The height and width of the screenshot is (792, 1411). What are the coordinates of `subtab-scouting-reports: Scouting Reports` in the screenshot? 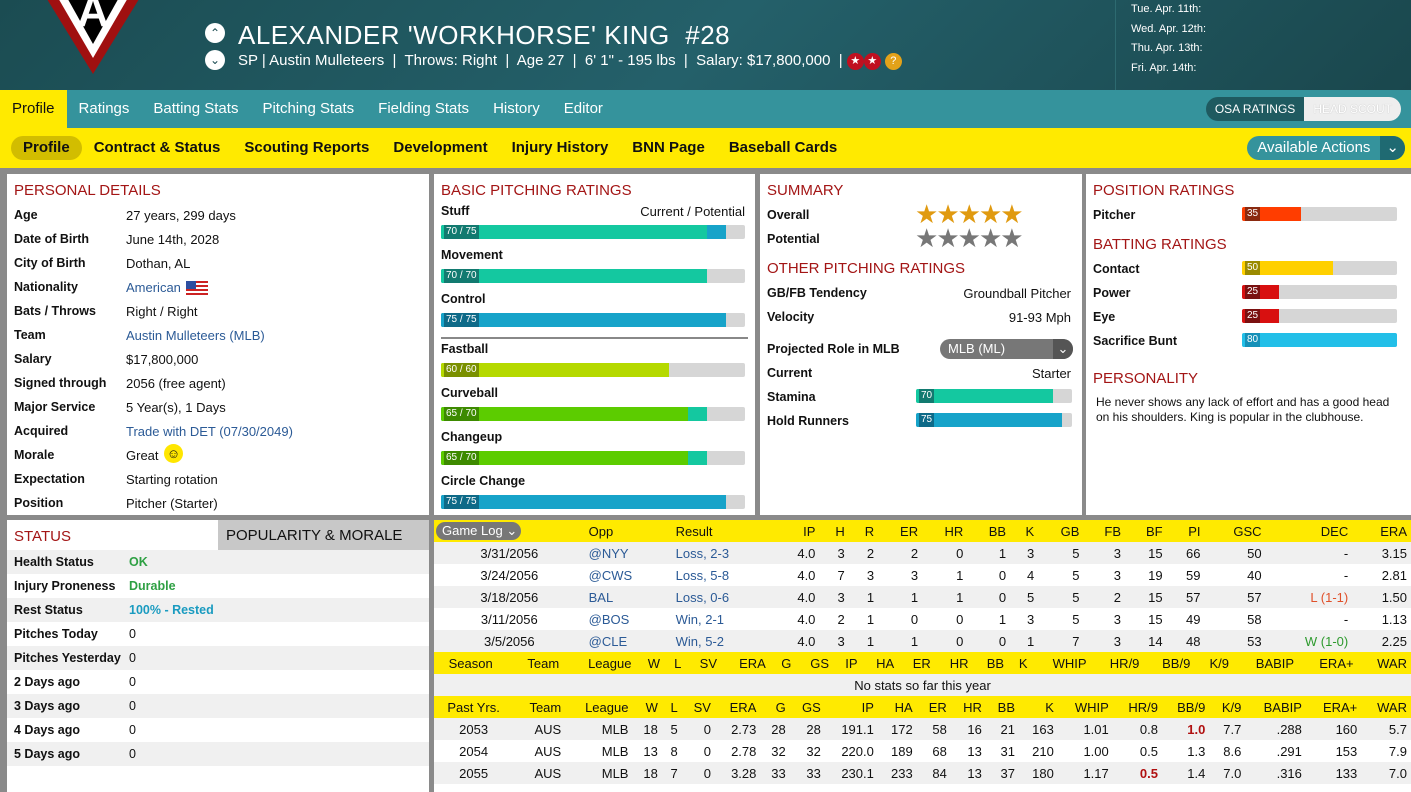 It's located at (307, 147).